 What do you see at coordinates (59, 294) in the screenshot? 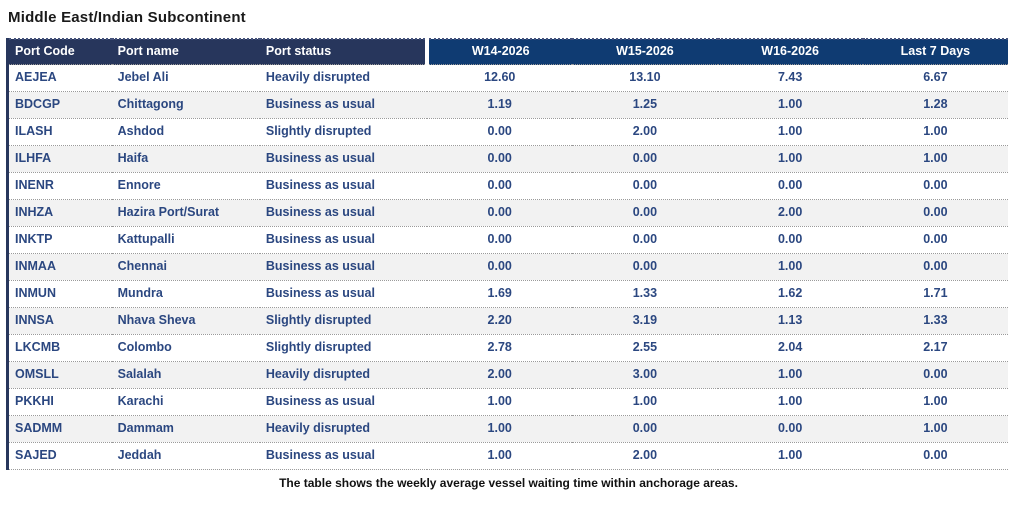
I see `port-code-cell: INMUN` at bounding box center [59, 294].